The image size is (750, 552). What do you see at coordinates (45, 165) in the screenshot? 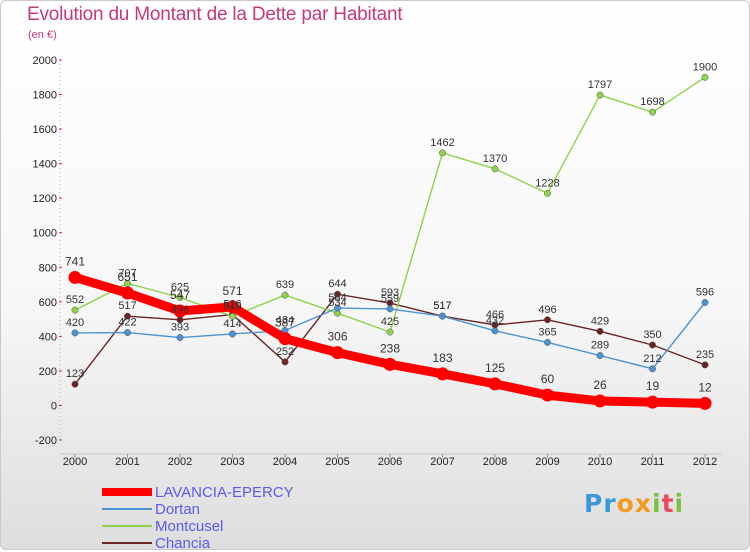
I see `y-tick-label: 1400` at bounding box center [45, 165].